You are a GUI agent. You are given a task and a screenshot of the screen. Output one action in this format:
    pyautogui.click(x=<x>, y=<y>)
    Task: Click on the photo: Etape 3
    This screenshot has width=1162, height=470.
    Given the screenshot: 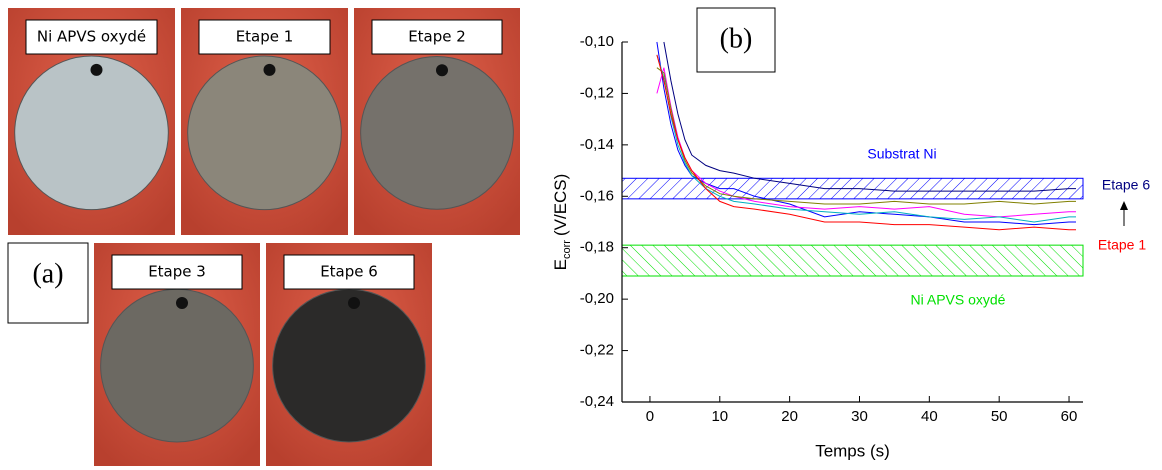 What is the action you would take?
    pyautogui.click(x=177, y=354)
    